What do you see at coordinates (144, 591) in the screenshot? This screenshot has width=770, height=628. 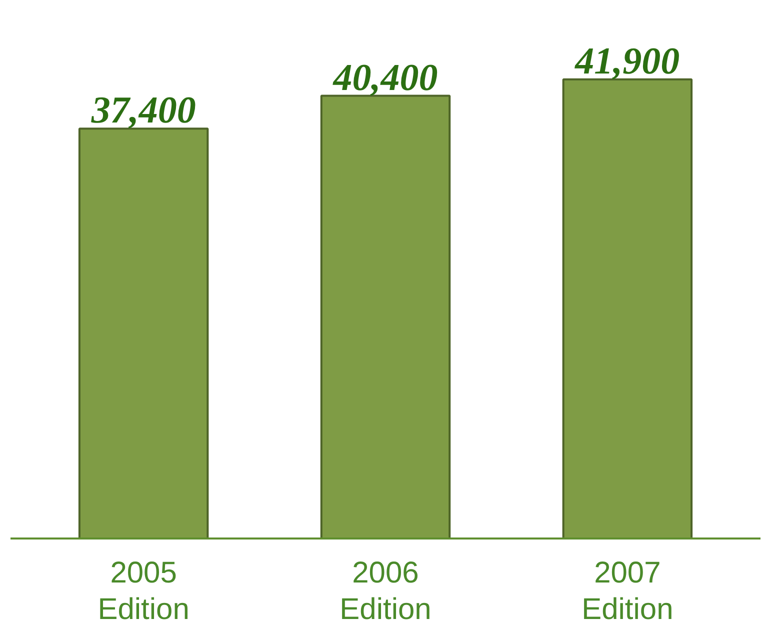 I see `x-tick-label: 2005 Edition` at bounding box center [144, 591].